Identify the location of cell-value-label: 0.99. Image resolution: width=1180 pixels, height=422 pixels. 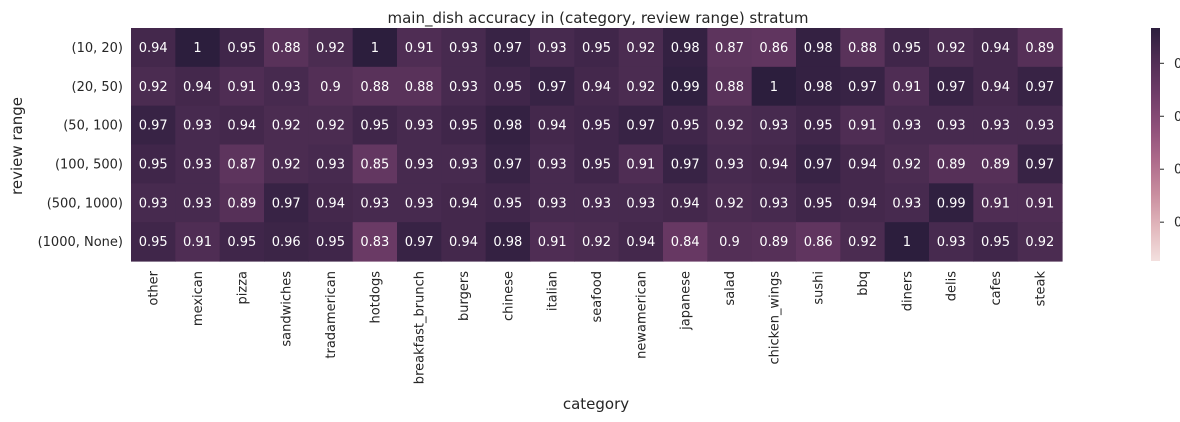
(685, 87).